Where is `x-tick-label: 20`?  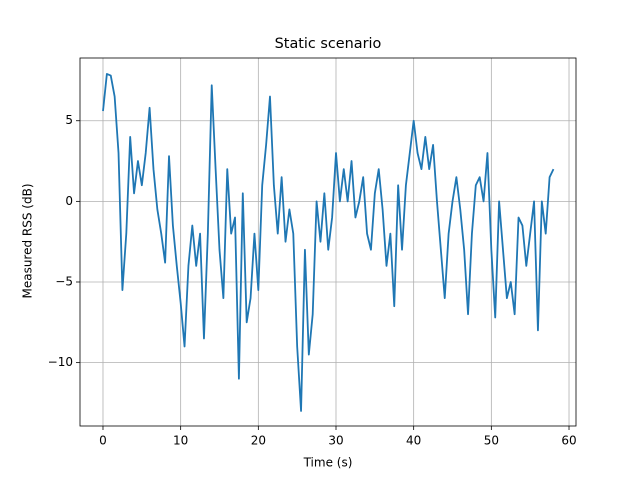
x-tick-label: 20 is located at coordinates (258, 441).